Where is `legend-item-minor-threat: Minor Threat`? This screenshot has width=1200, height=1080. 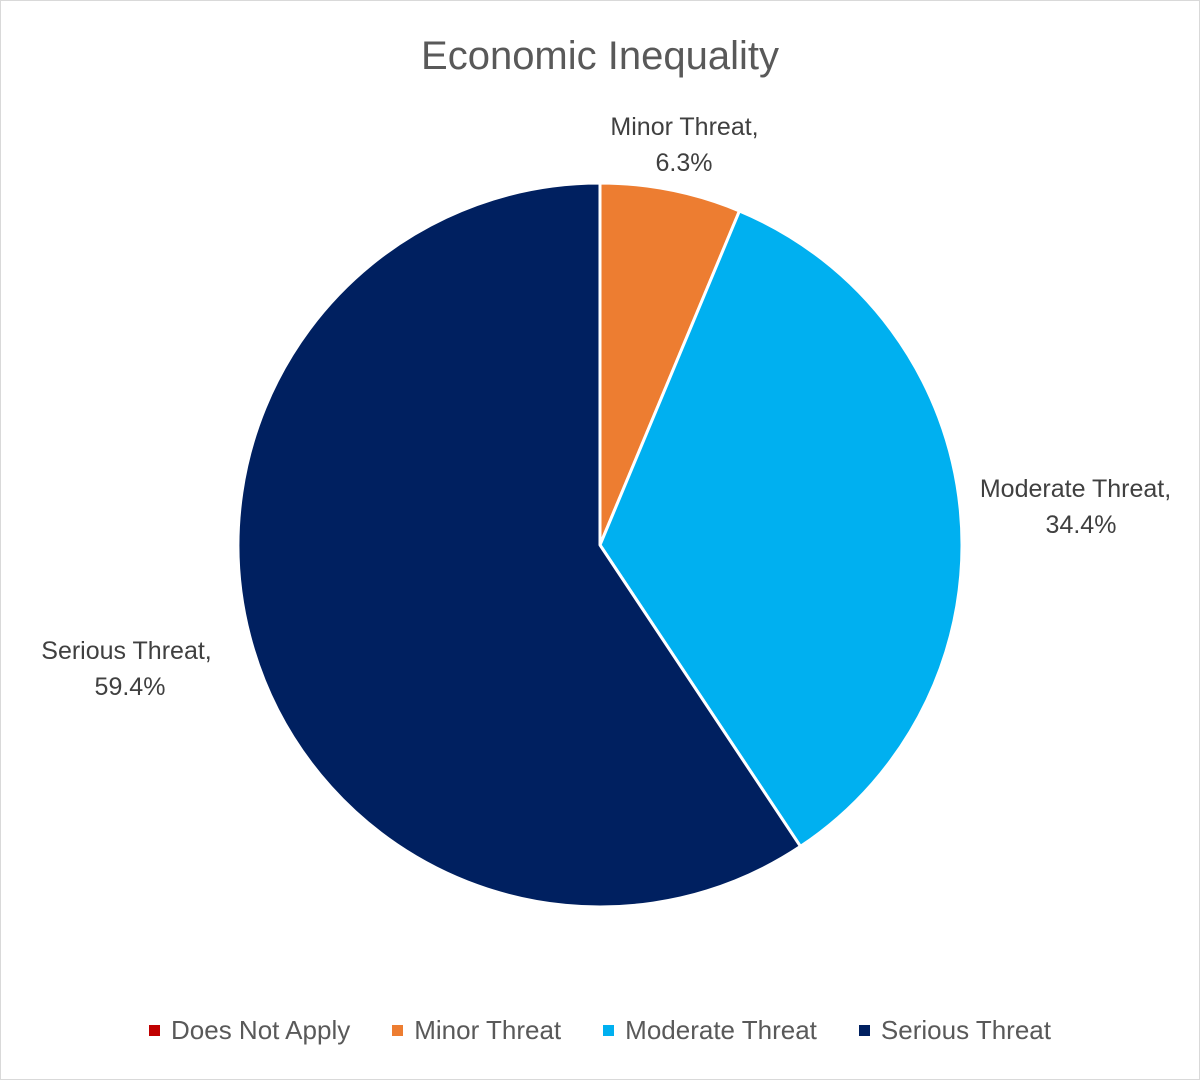
legend-item-minor-threat: Minor Threat is located at coordinates (476, 1030).